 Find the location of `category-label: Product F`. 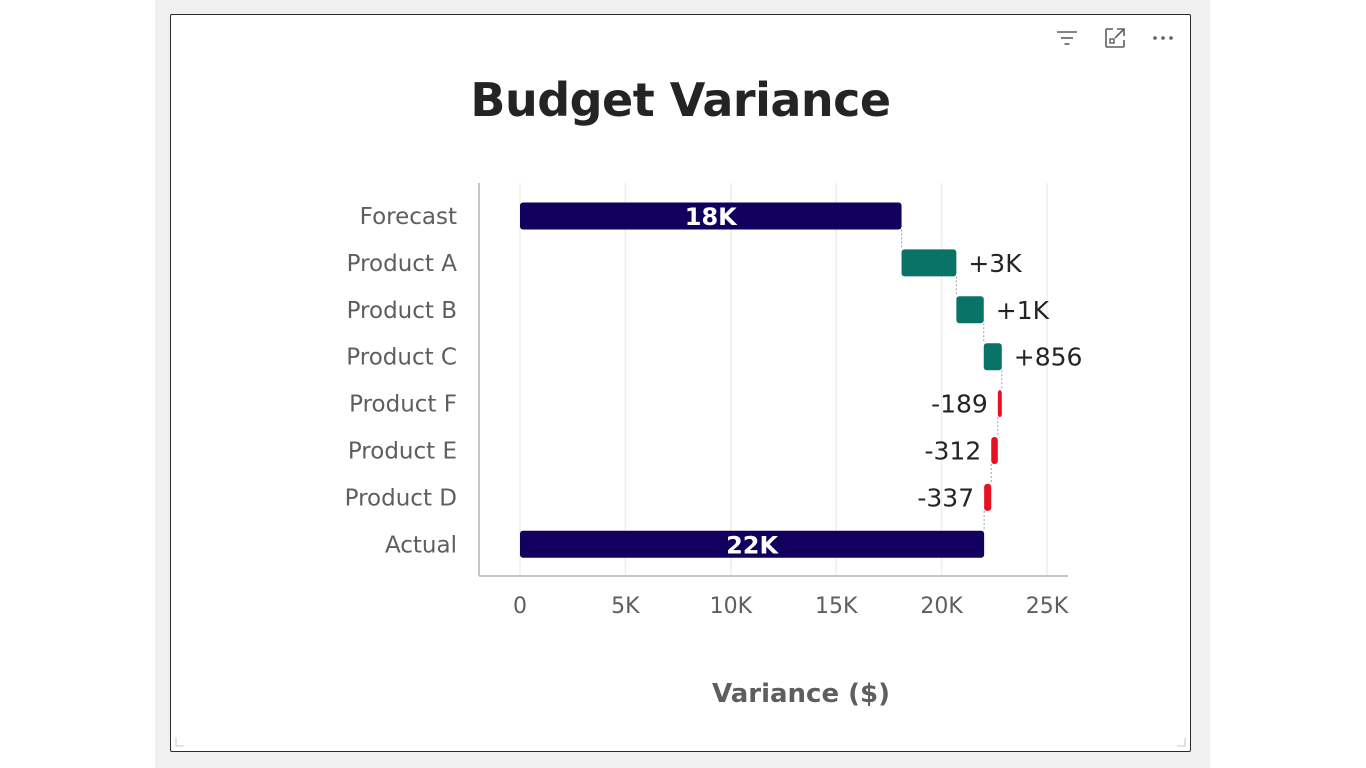

category-label: Product F is located at coordinates (403, 405).